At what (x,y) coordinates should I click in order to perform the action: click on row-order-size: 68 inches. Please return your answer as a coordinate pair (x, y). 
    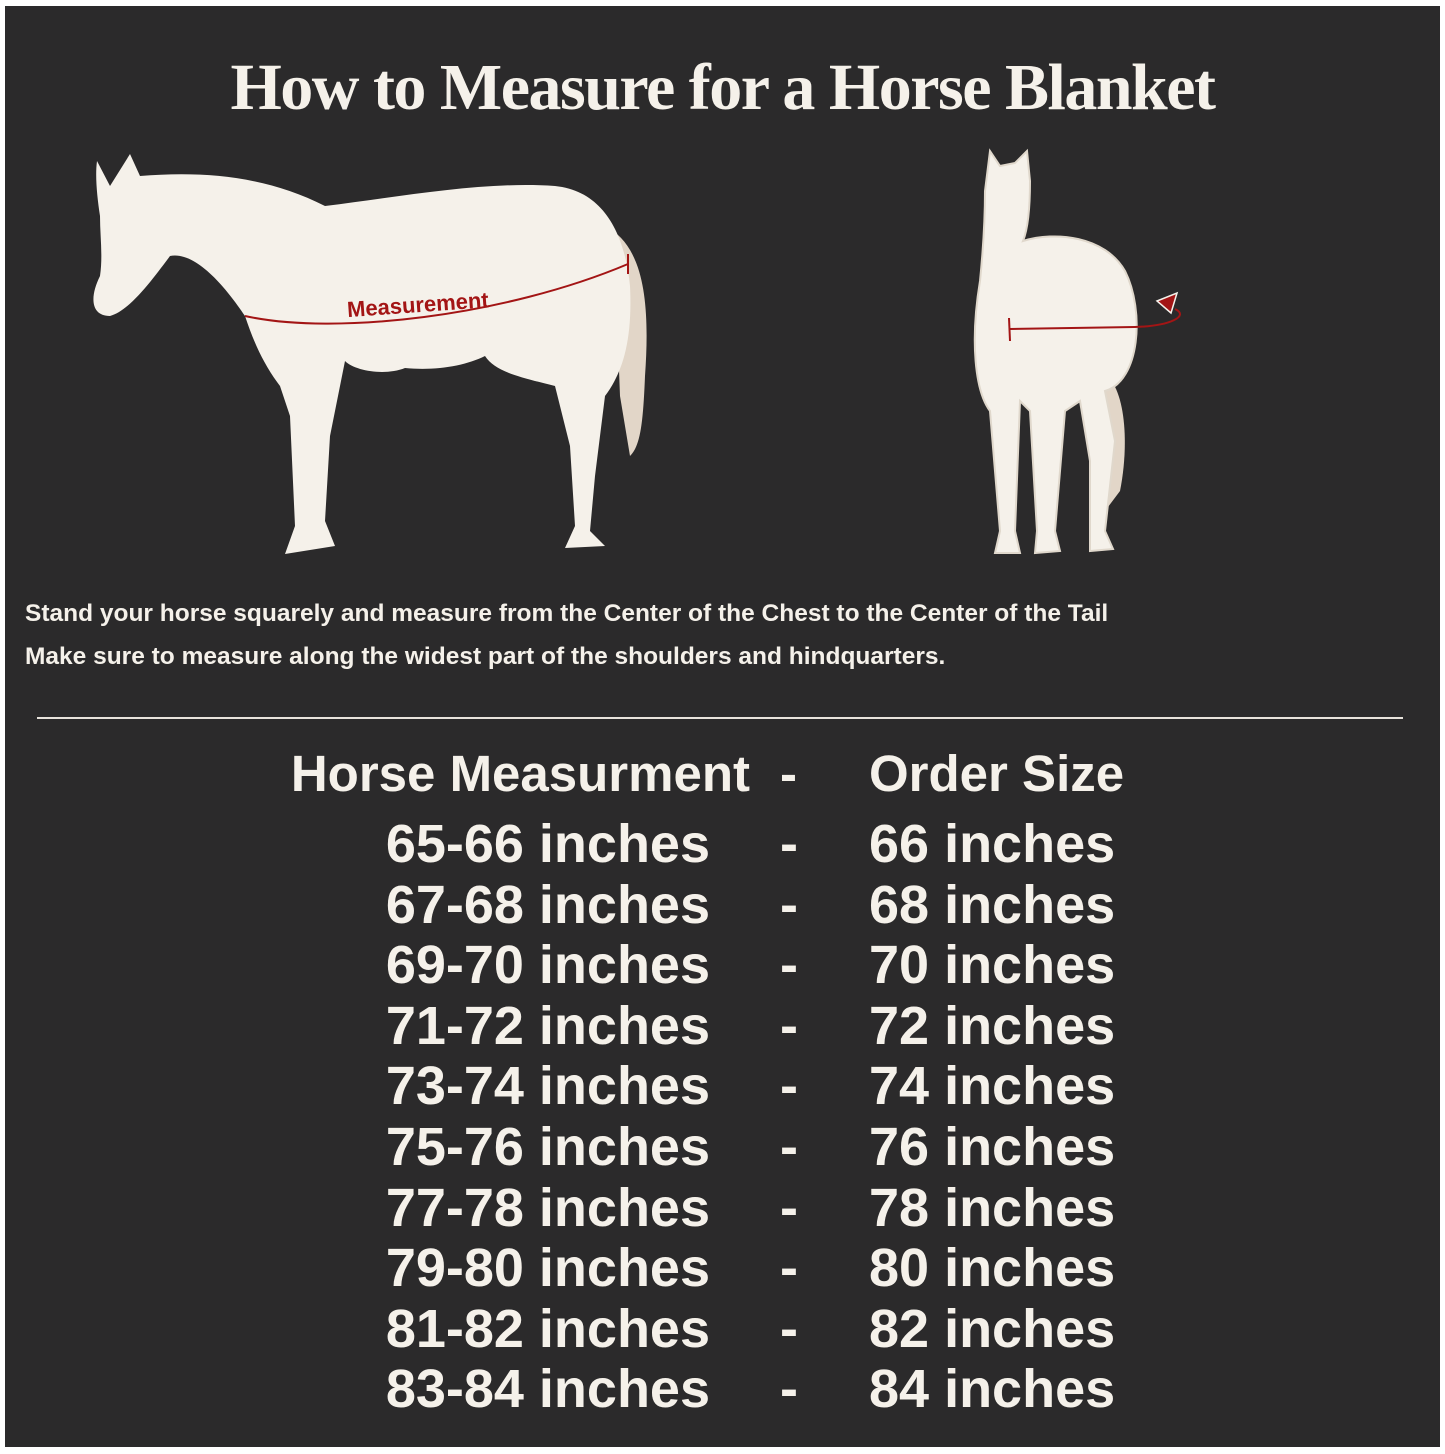
    Looking at the image, I should click on (992, 904).